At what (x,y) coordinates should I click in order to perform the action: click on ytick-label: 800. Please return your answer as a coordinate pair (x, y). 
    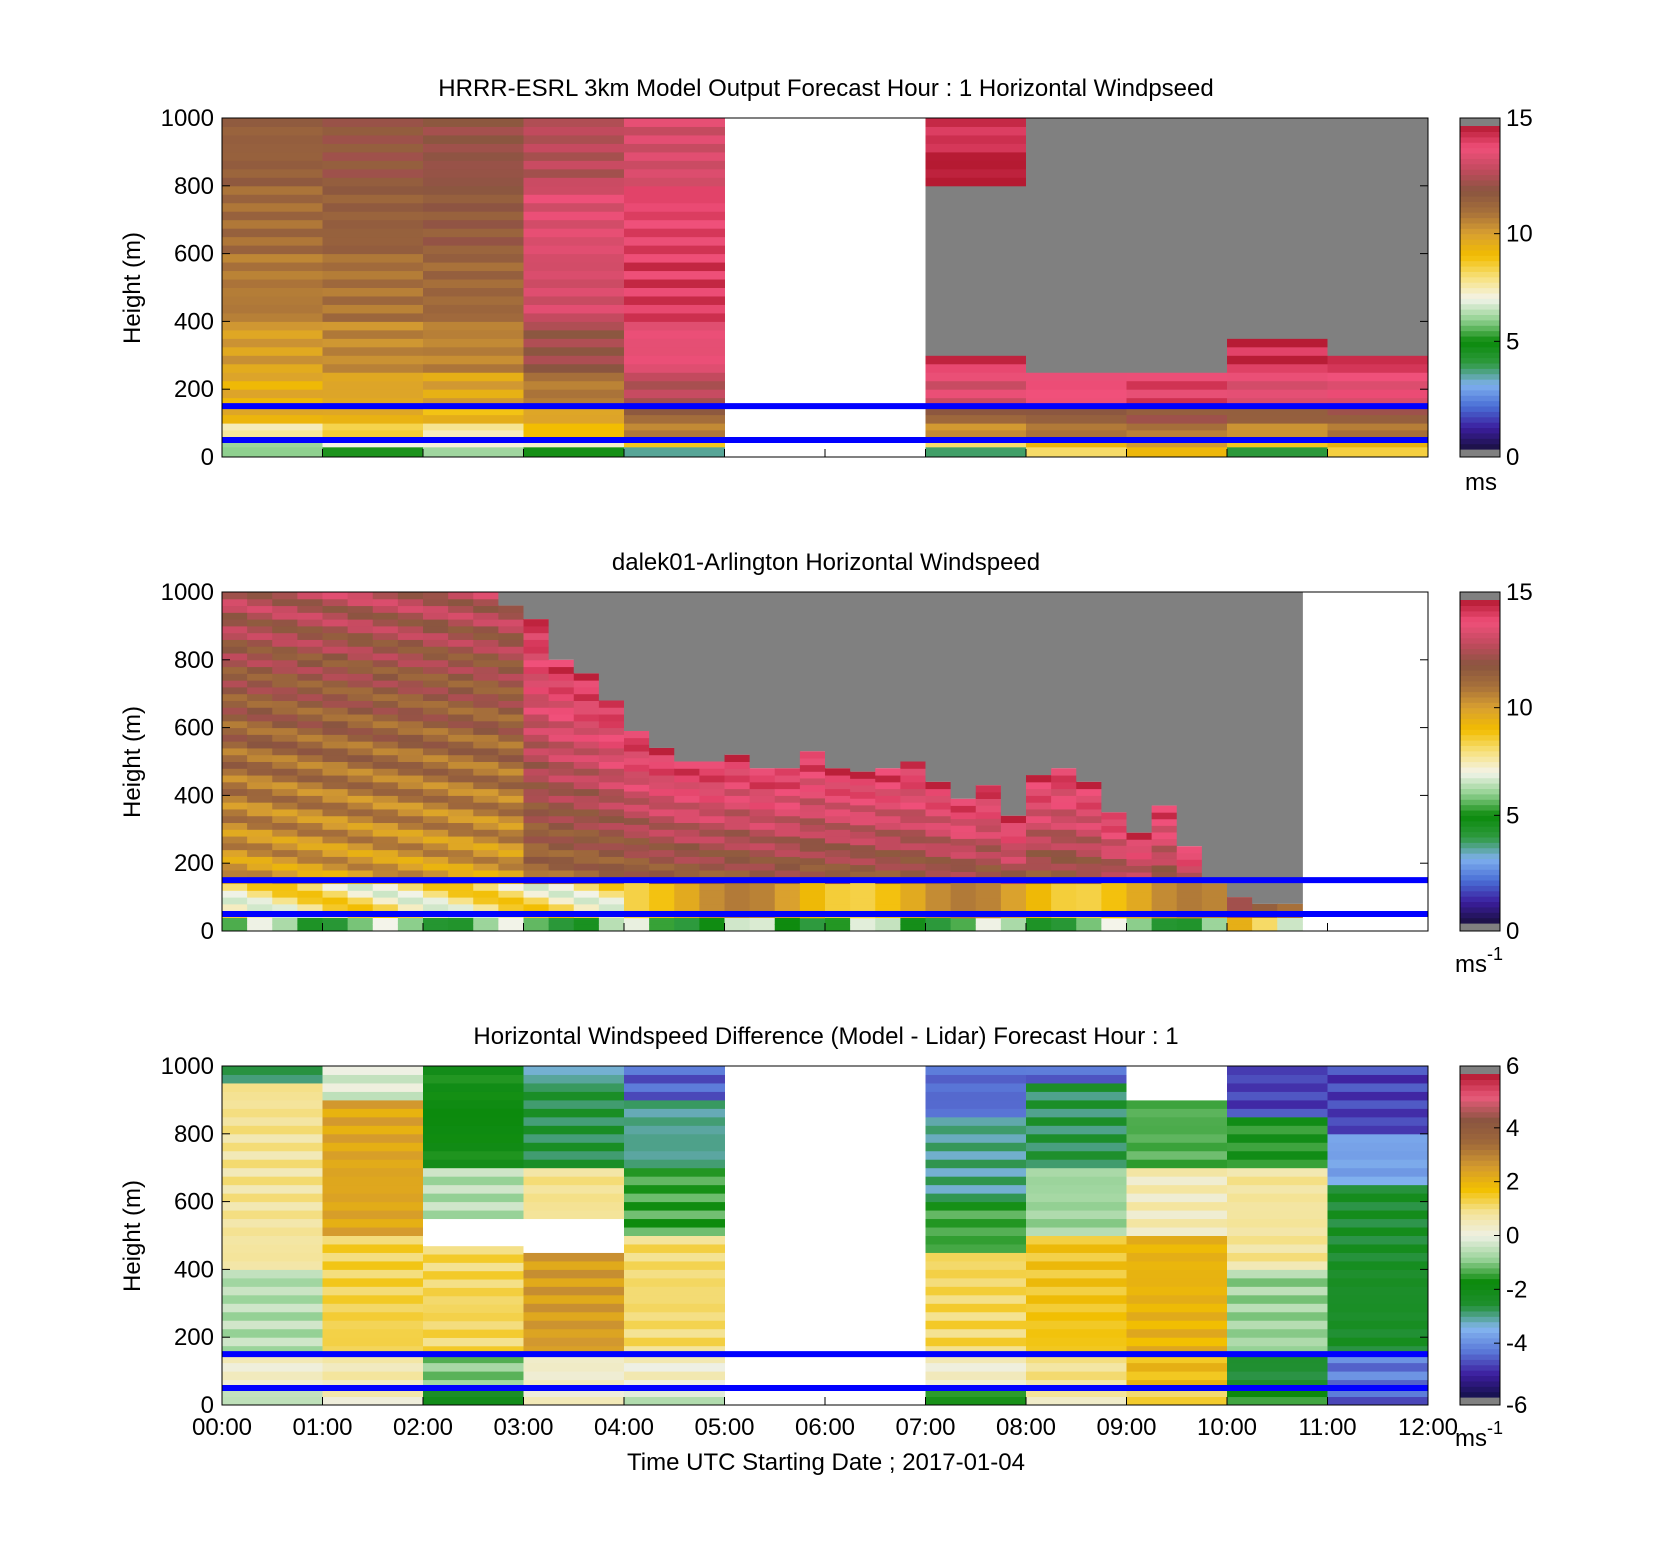
    Looking at the image, I should click on (194, 186).